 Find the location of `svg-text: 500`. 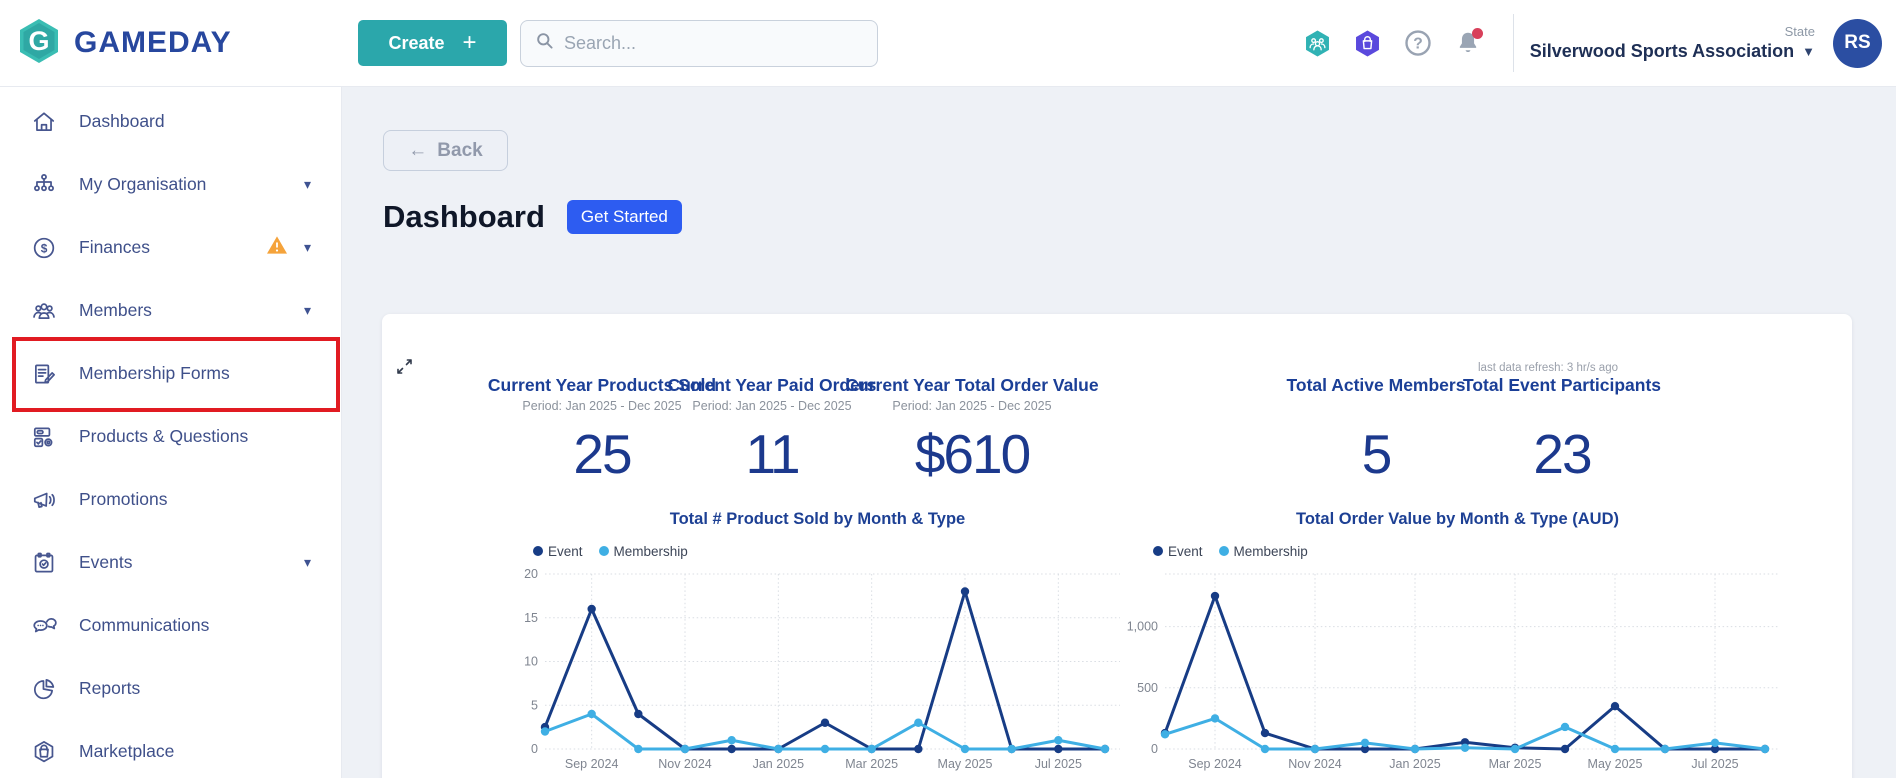

svg-text: 500 is located at coordinates (1147, 688).